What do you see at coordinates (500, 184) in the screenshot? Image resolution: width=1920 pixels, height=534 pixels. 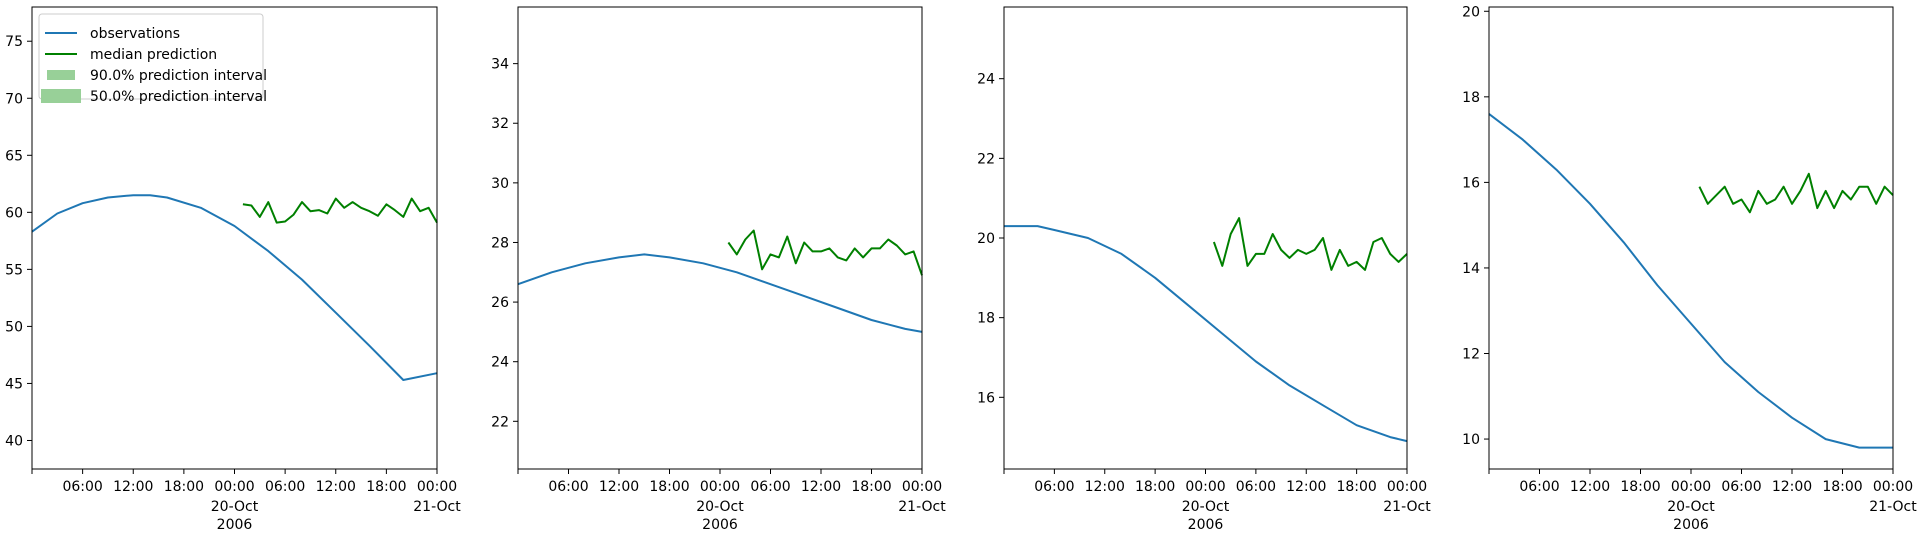 I see `y-tick-label: 30` at bounding box center [500, 184].